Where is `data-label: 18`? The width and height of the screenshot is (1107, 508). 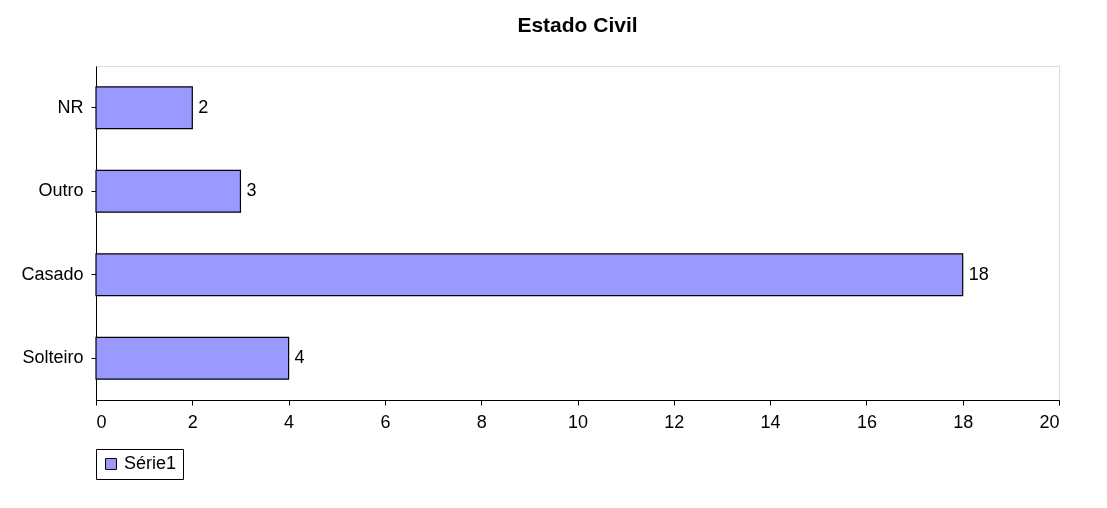 data-label: 18 is located at coordinates (978, 273).